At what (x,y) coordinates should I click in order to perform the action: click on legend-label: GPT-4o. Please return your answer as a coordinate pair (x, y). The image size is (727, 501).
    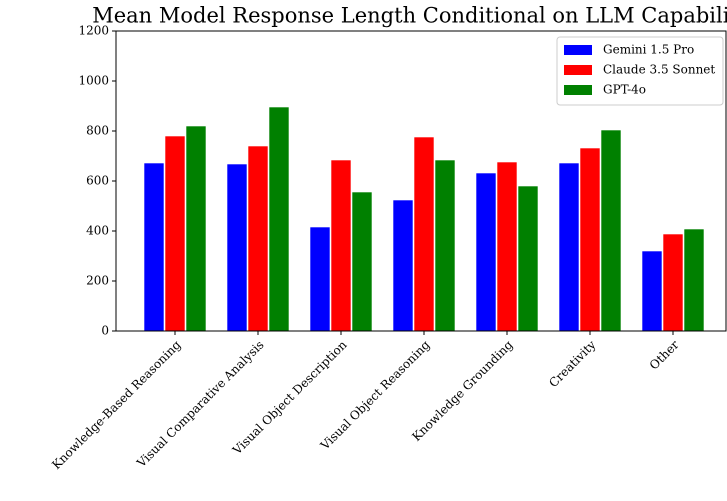
    Looking at the image, I should click on (624, 90).